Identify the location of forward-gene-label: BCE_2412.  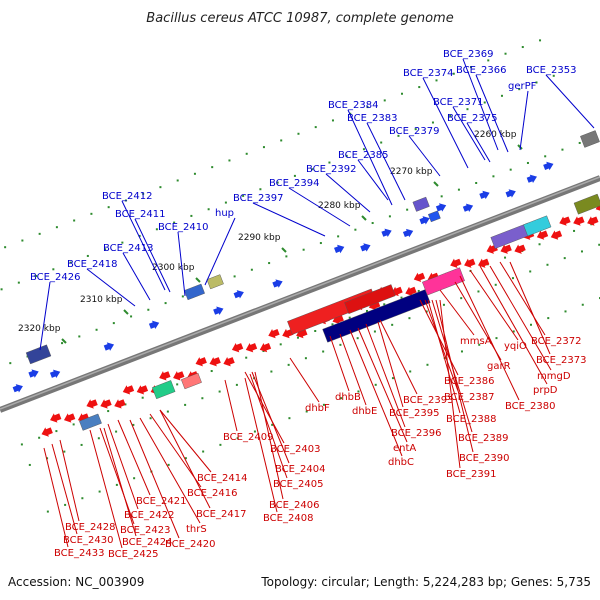
(127, 196).